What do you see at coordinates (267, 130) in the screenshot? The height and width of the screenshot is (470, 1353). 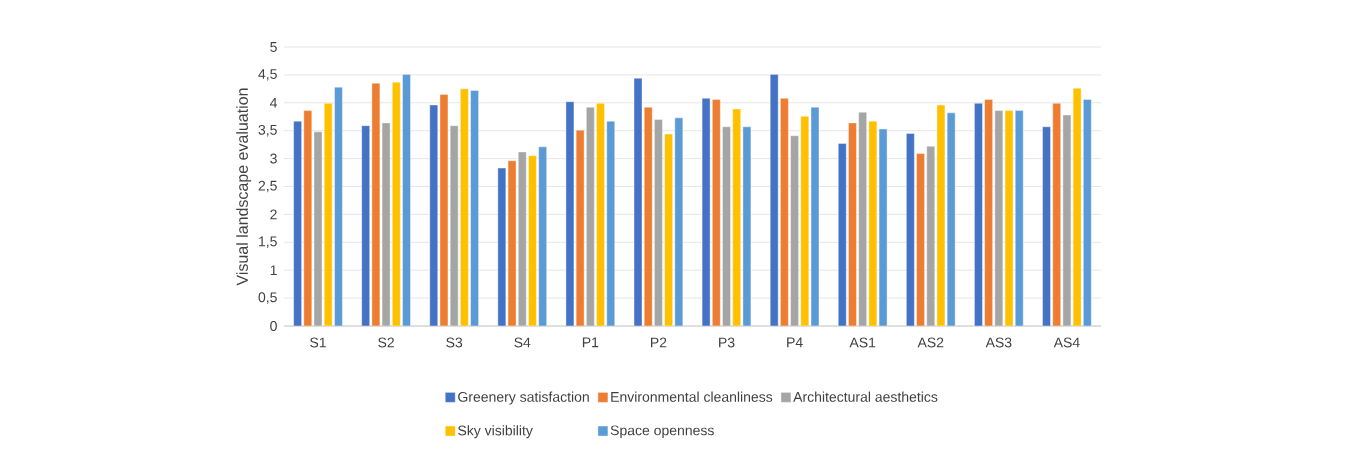 I see `y-tick-label: 3,5` at bounding box center [267, 130].